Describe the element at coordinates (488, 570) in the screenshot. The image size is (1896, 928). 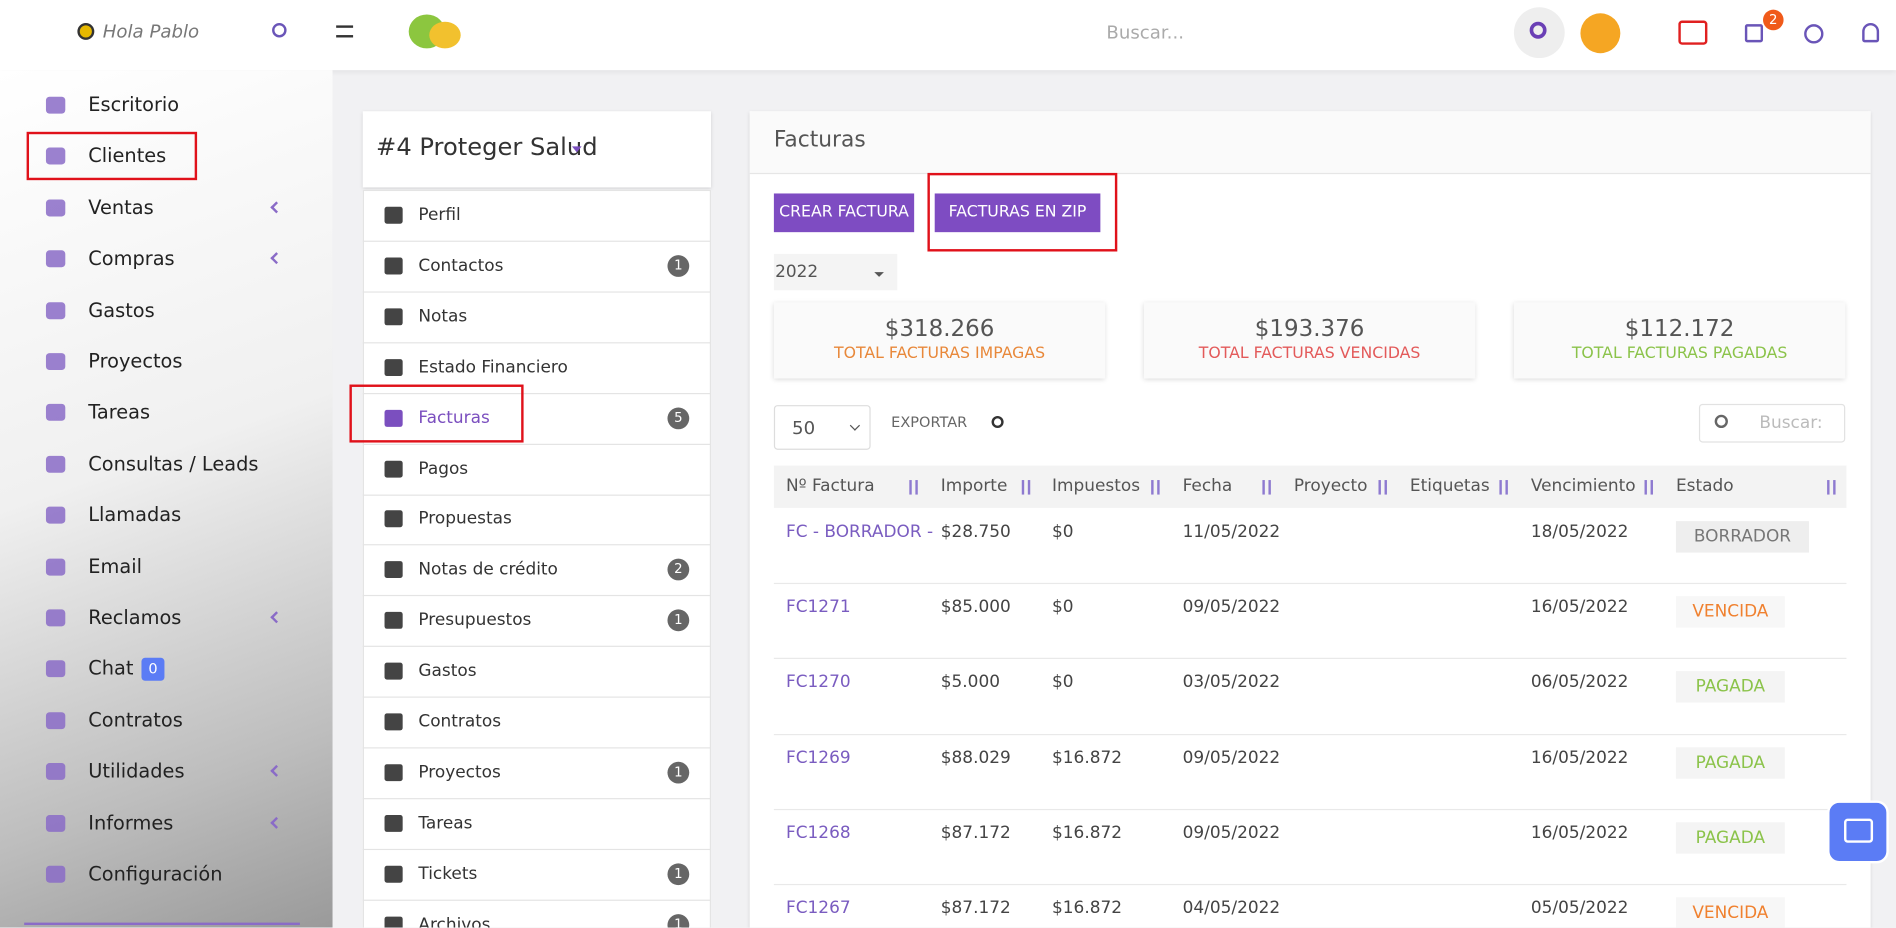
I see `client-menu-item: Notas de crédito` at that location.